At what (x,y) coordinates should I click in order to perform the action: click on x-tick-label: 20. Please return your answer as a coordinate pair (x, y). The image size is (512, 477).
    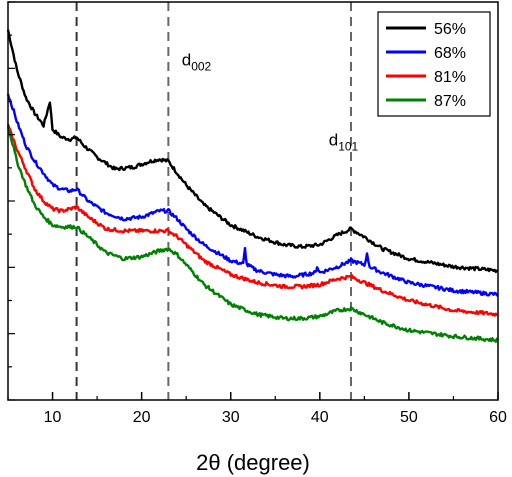
    Looking at the image, I should click on (142, 417).